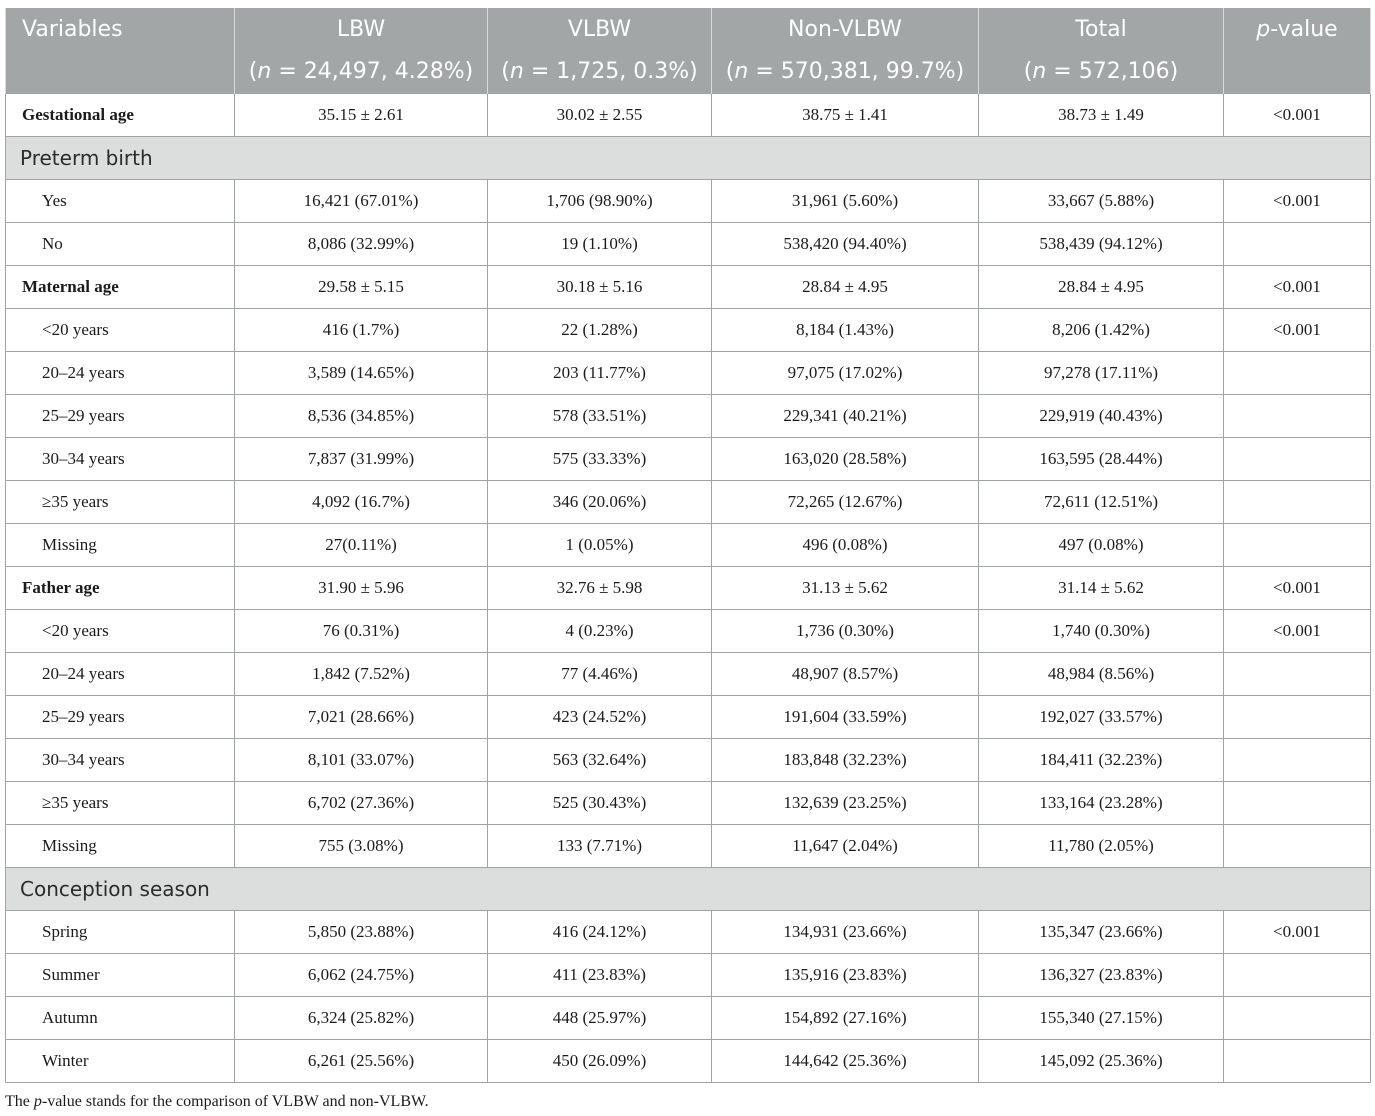  Describe the element at coordinates (361, 760) in the screenshot. I see `cell-lbw: 8,101 (33.07%)` at that location.